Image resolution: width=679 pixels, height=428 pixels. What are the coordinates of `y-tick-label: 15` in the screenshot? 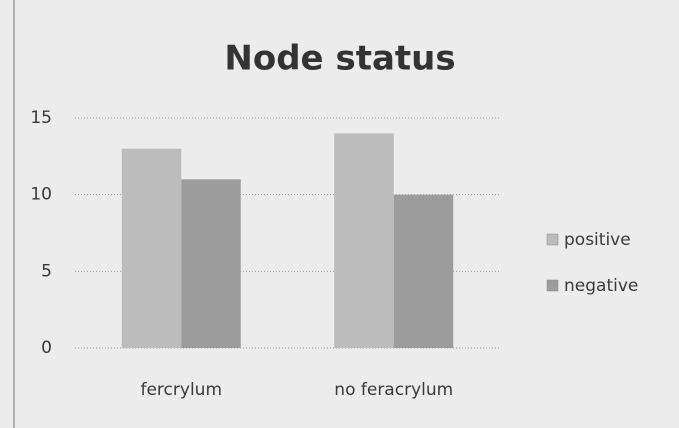 It's located at (41, 118).